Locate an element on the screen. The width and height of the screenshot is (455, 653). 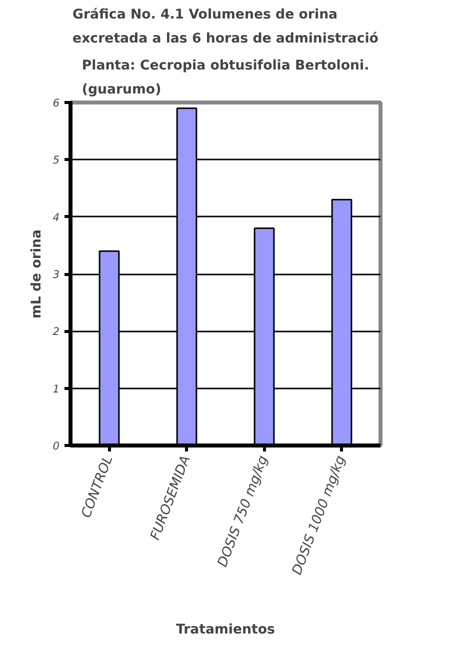
x-tick-label: DOSIS 750 mg/kg is located at coordinates (244, 512).